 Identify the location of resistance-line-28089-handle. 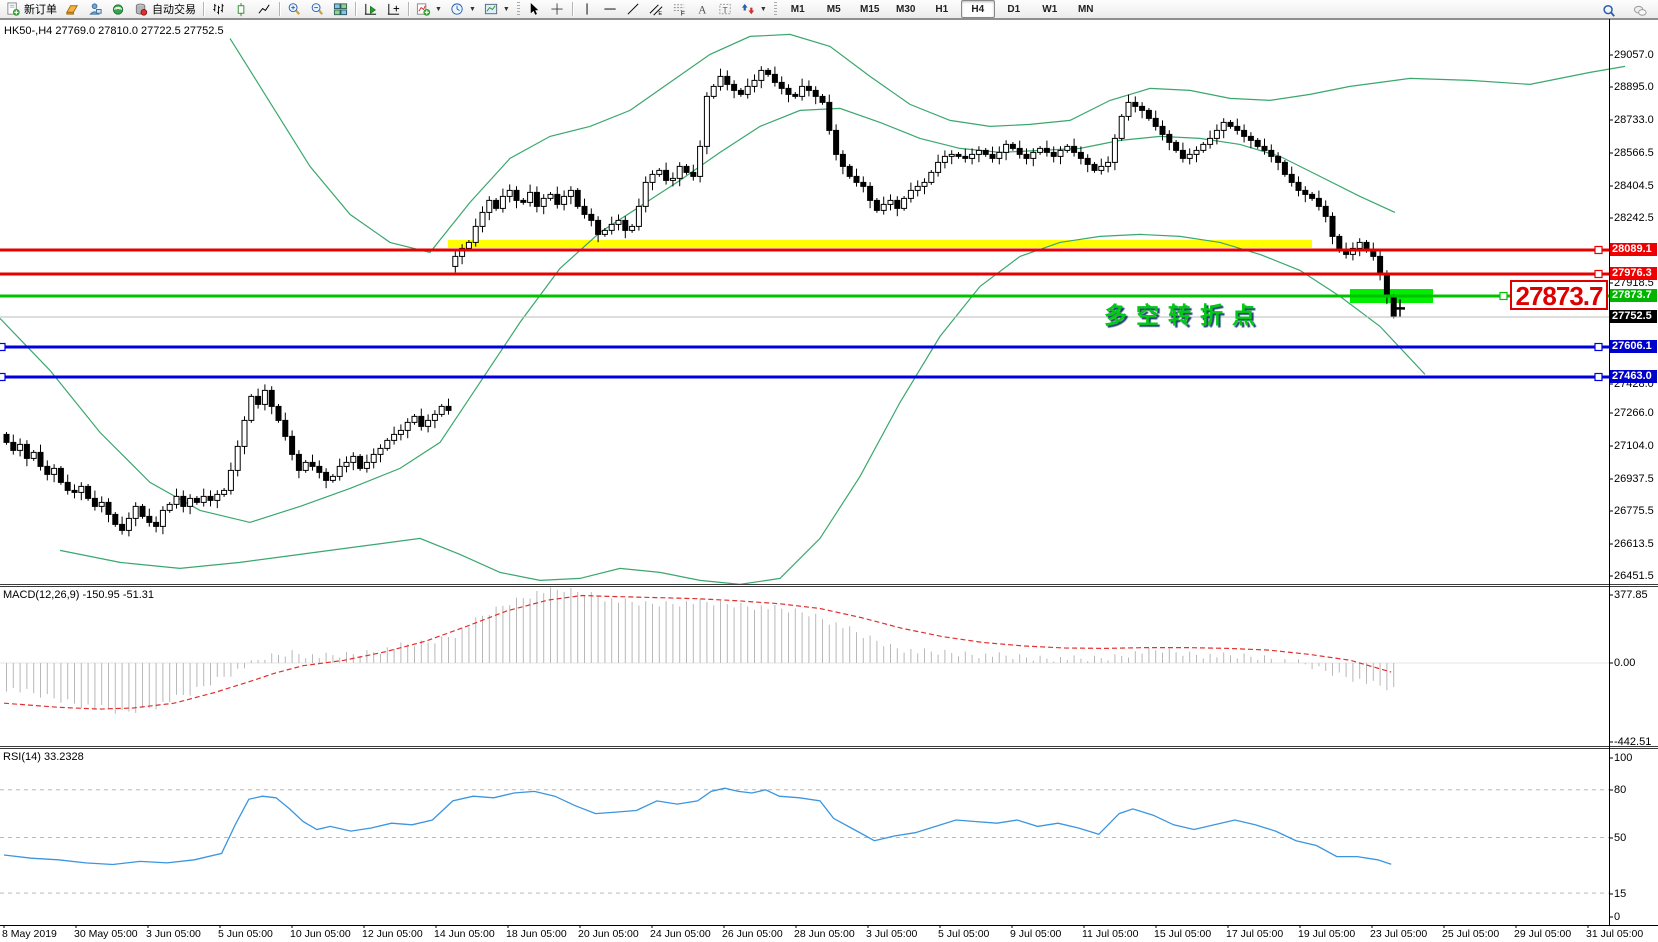
(1598, 250).